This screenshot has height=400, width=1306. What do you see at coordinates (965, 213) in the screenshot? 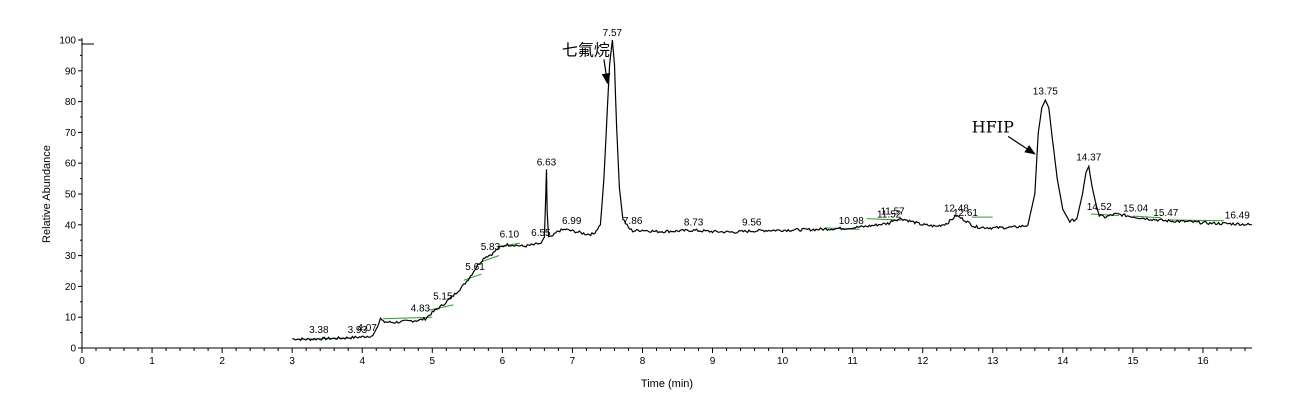
I see `peak-label: 12.61` at bounding box center [965, 213].